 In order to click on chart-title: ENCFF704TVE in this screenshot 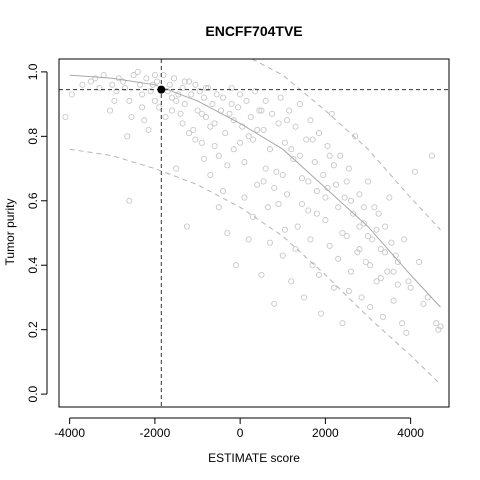, I will do `click(253, 31)`.